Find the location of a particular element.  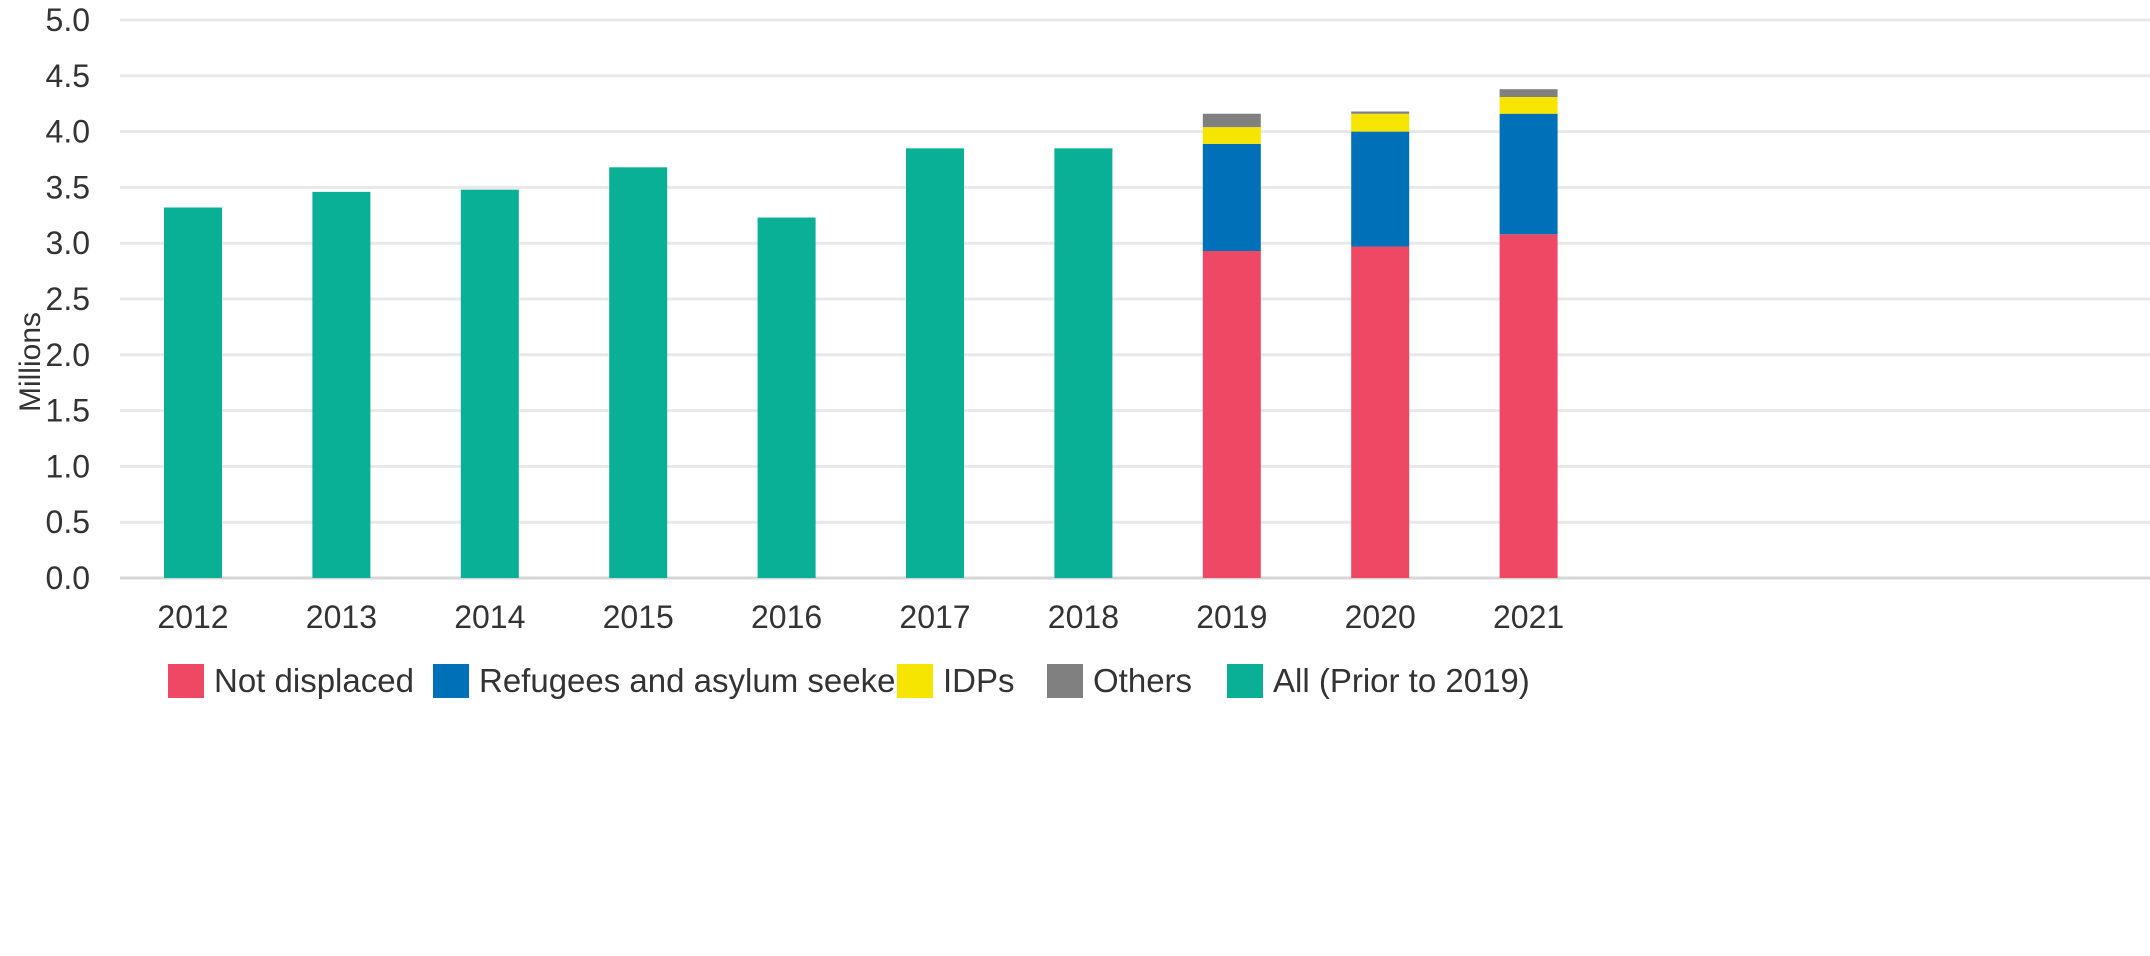

x-tick-label: 2021 is located at coordinates (1528, 617).